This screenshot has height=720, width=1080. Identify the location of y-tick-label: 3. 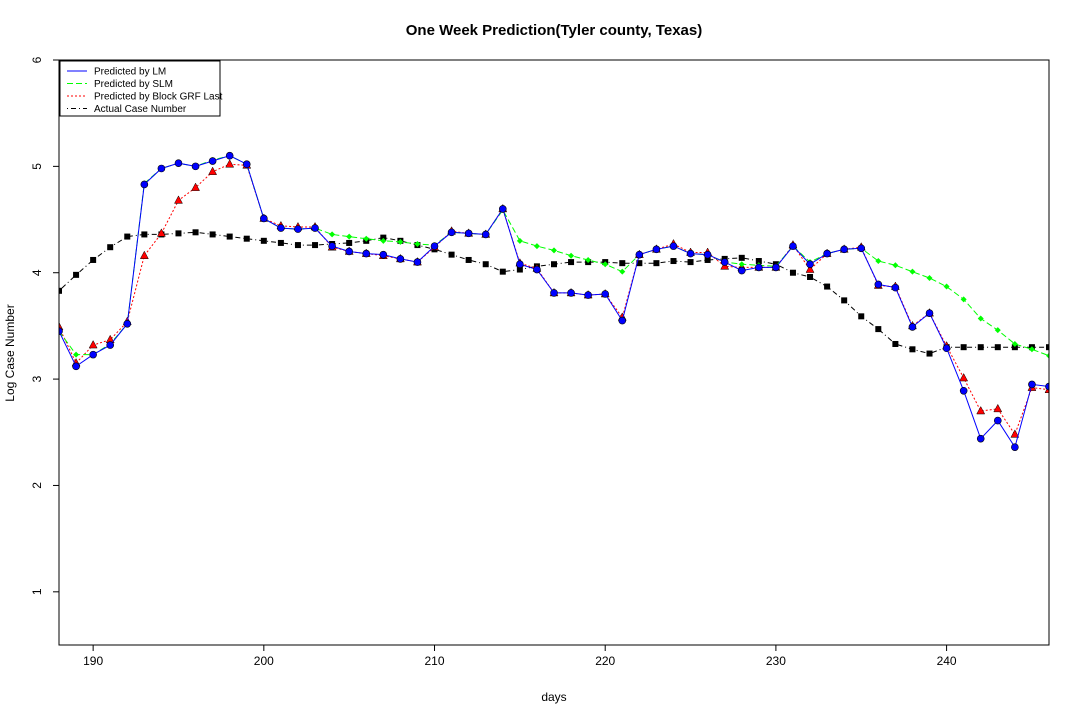
(37, 378).